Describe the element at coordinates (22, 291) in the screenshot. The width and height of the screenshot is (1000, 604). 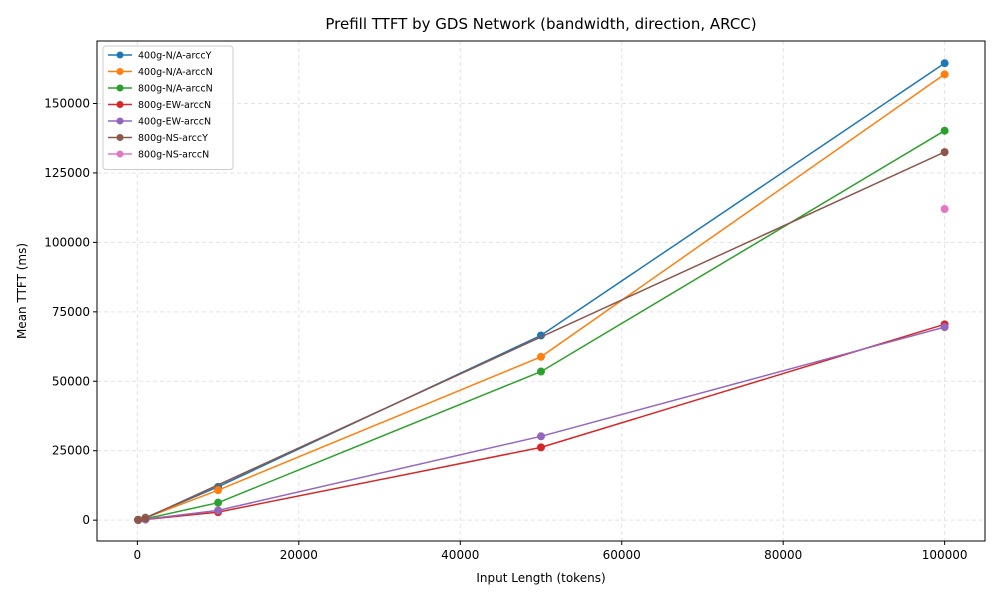
I see `y-axis-label: Mean TTFT (ms)` at that location.